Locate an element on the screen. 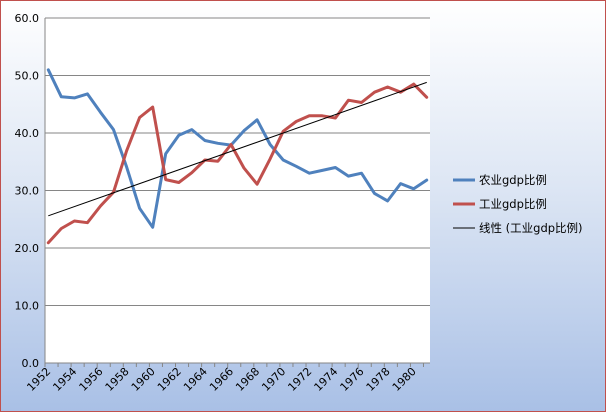 This screenshot has width=606, height=413. x-tick-label: 1960 is located at coordinates (143, 379).